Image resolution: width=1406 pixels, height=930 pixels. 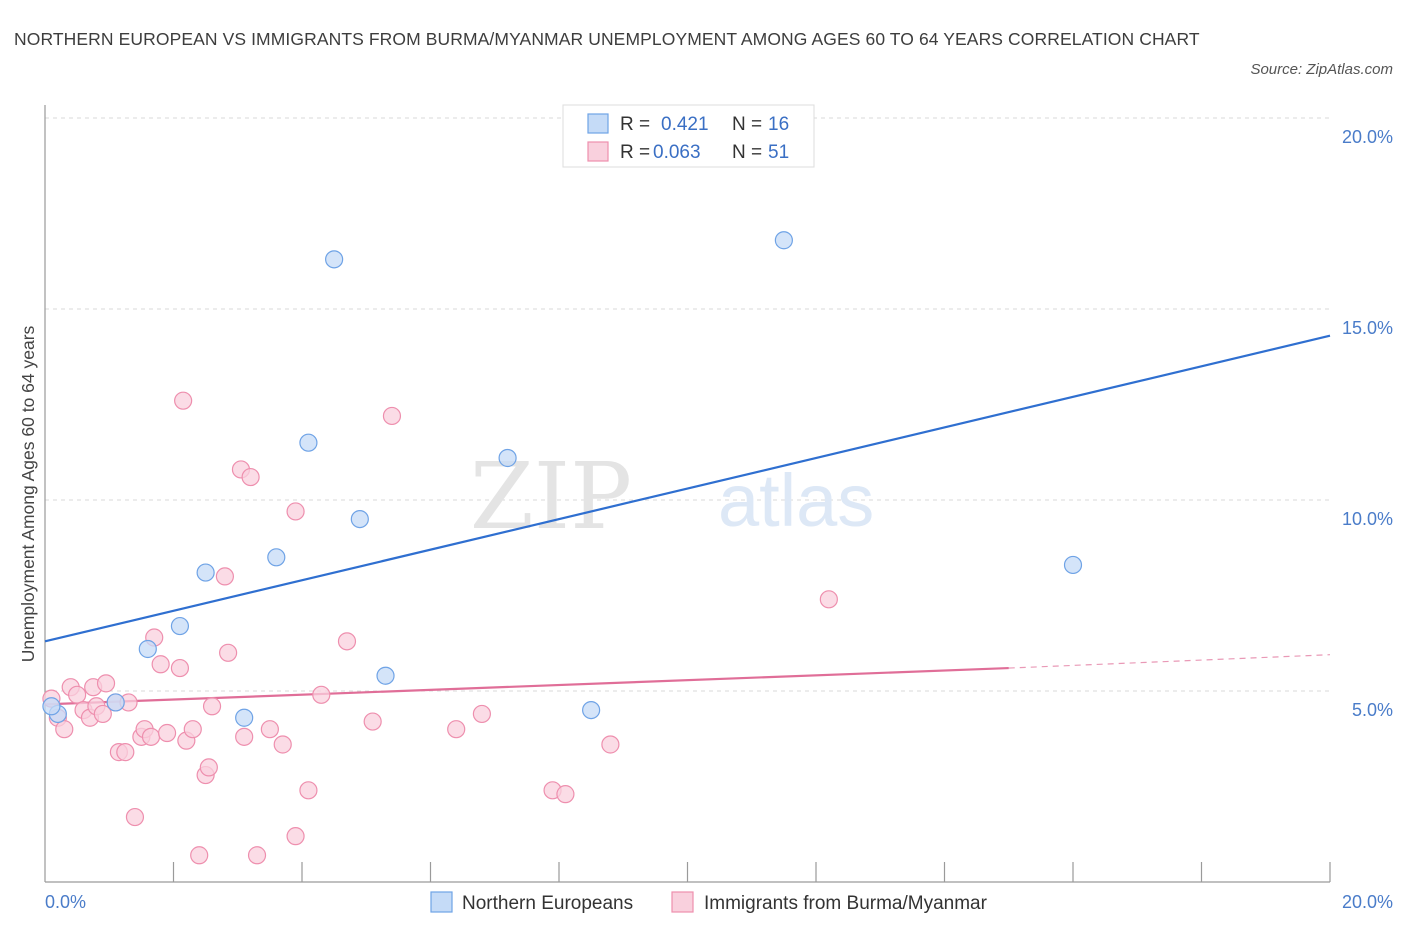 What do you see at coordinates (1321, 69) in the screenshot?
I see `chart-source: Source: ZipAtlas.com` at bounding box center [1321, 69].